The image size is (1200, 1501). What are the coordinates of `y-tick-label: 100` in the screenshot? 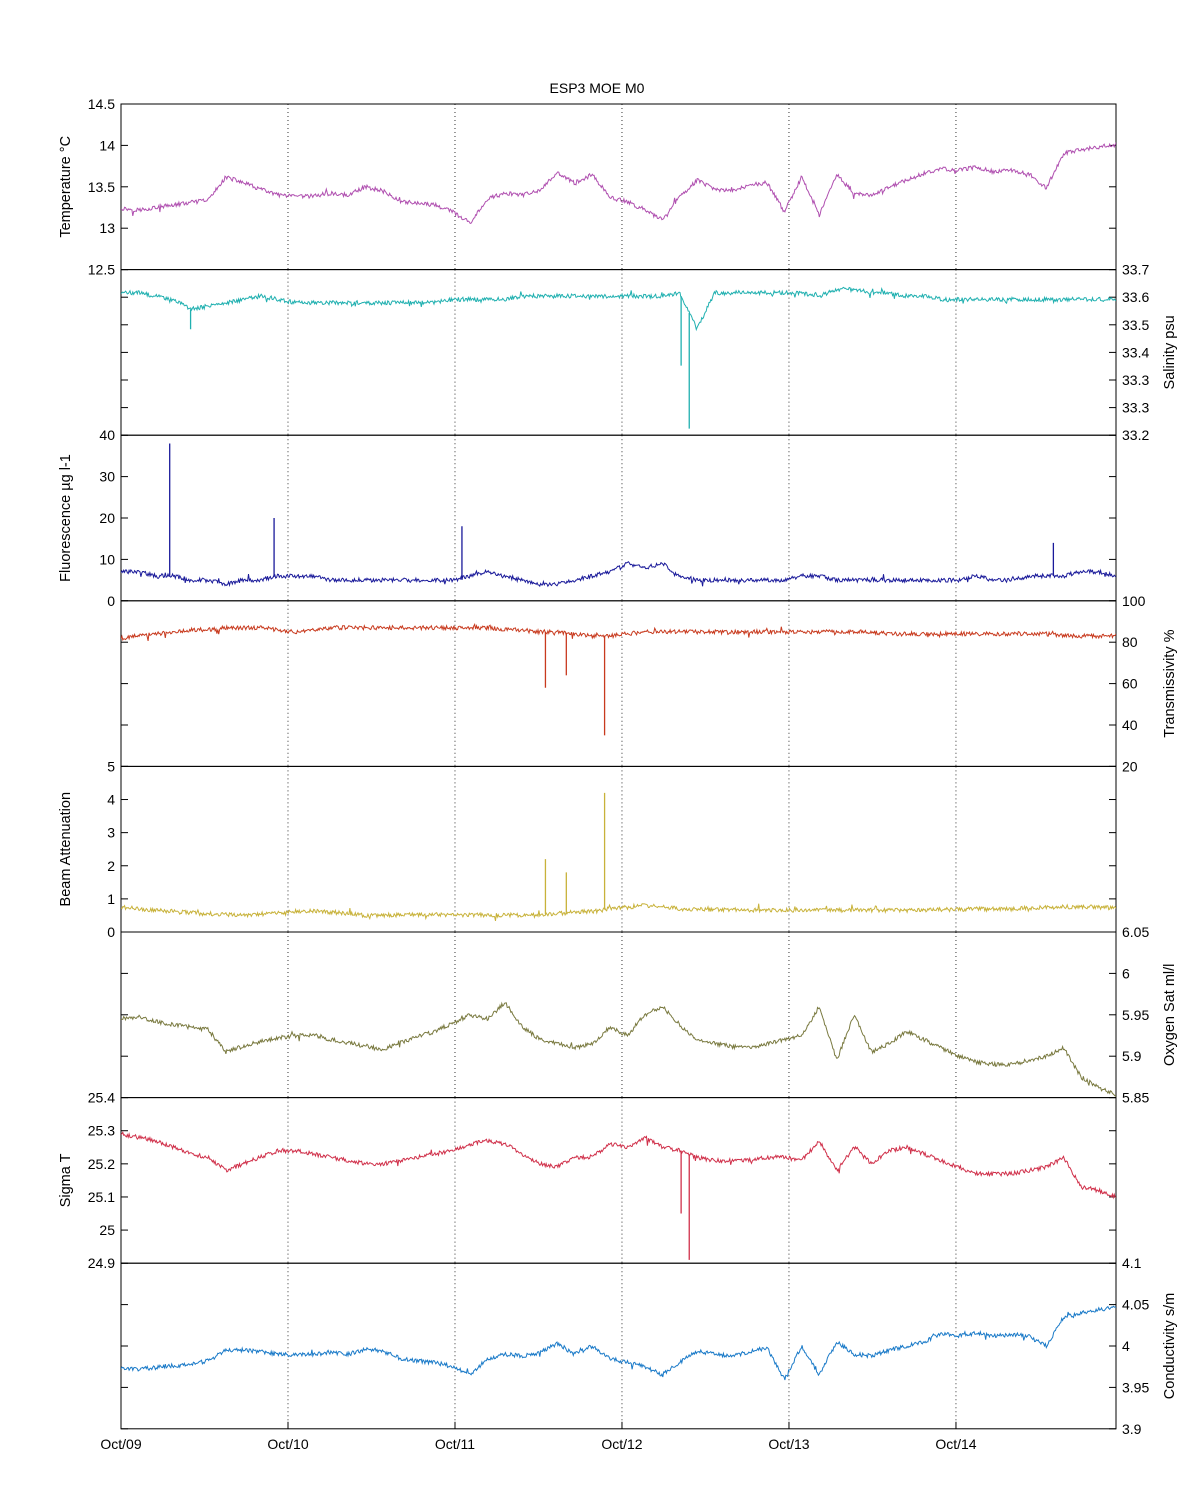 It's located at (1134, 601).